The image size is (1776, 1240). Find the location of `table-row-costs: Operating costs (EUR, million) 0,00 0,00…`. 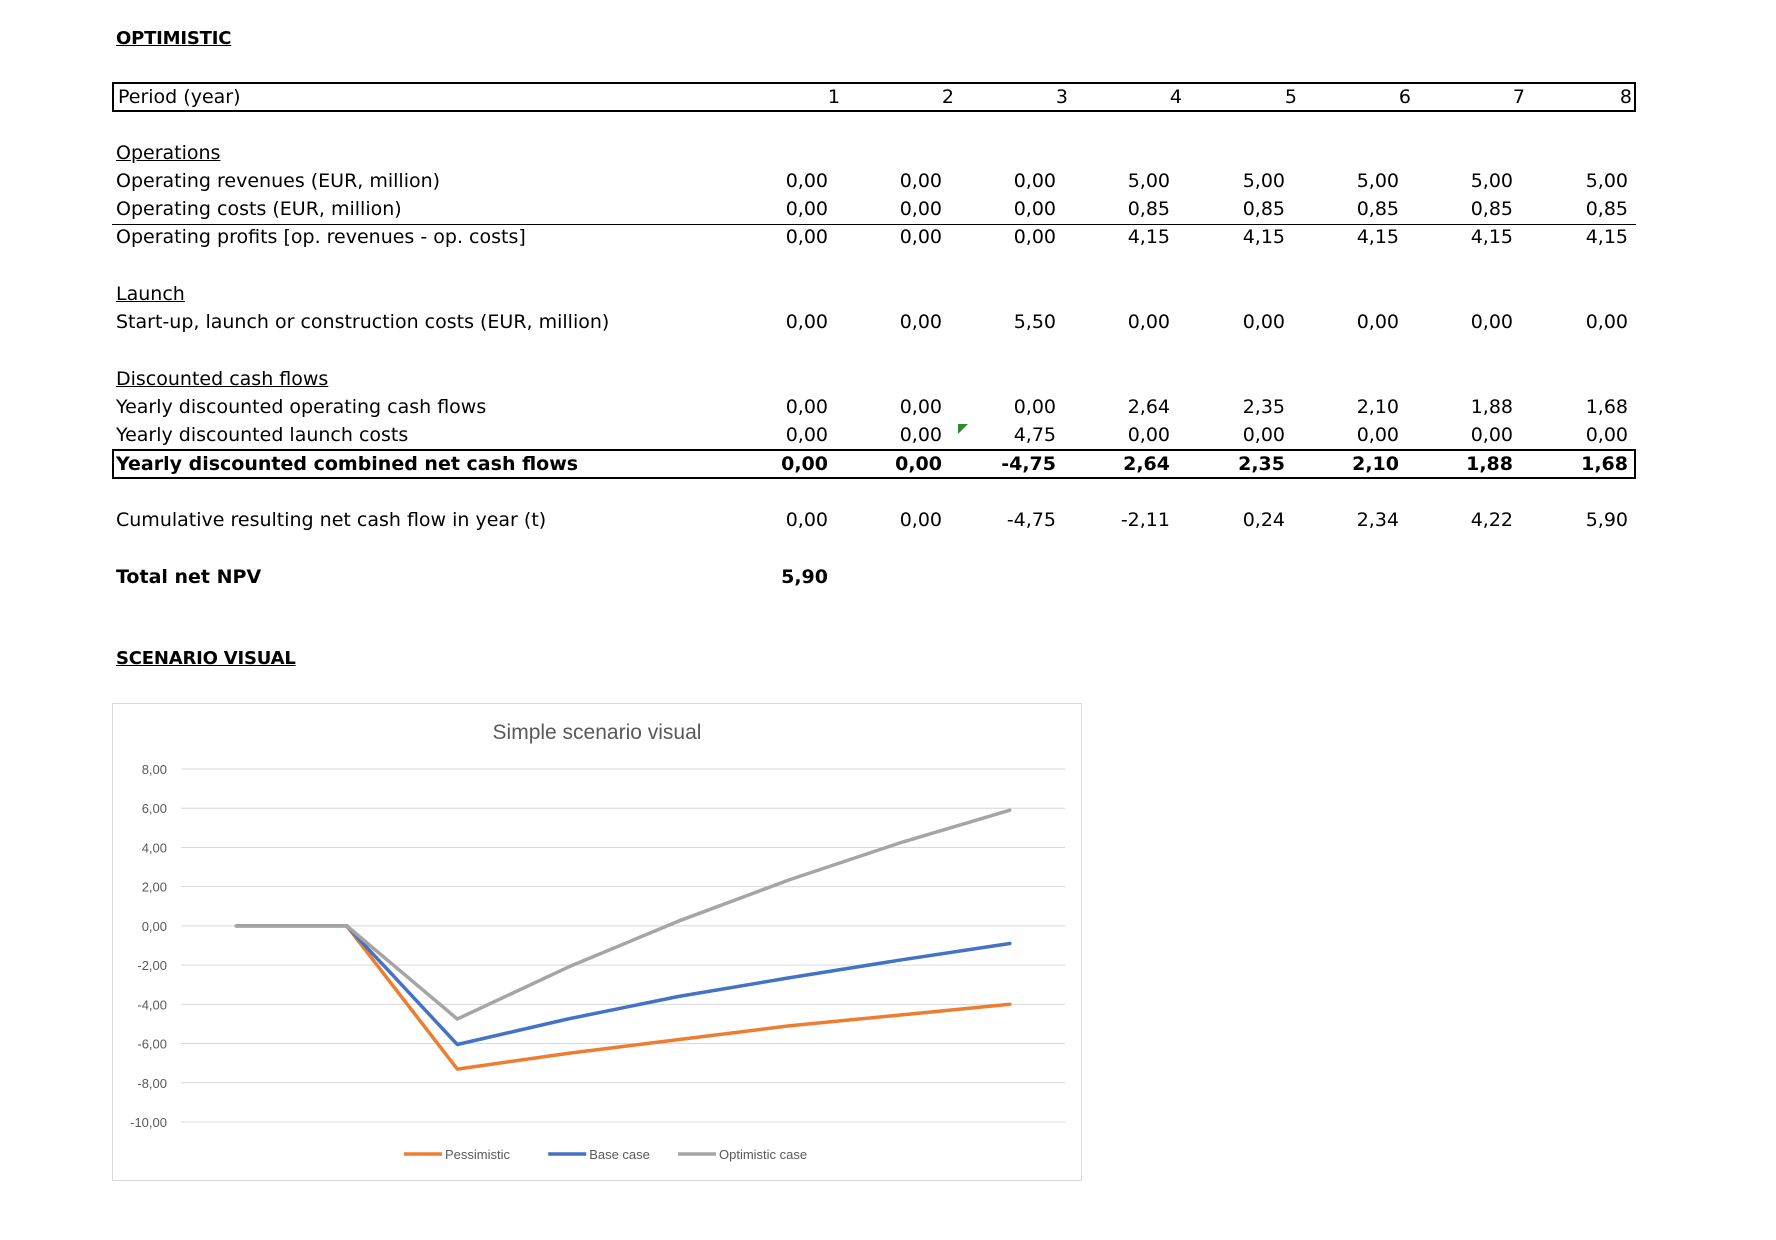

table-row-costs: Operating costs (EUR, million) 0,00 0,00… is located at coordinates (874, 209).